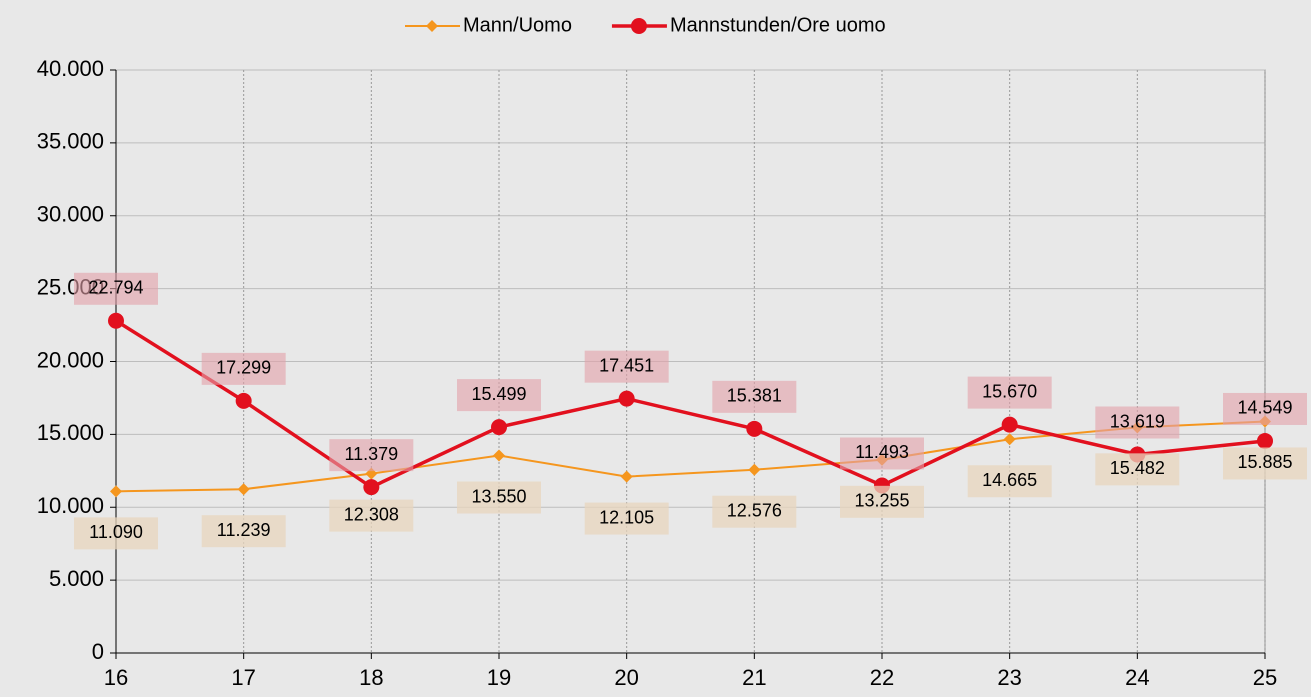 The image size is (1311, 697). What do you see at coordinates (98, 651) in the screenshot?
I see `y-tick-label: 0` at bounding box center [98, 651].